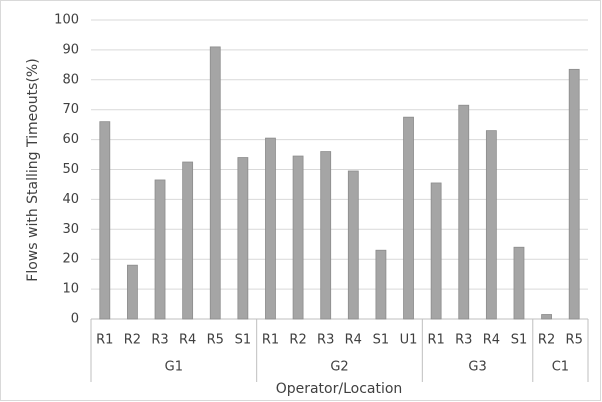 This screenshot has height=402, width=602. Describe the element at coordinates (66, 20) in the screenshot. I see `y-tick-label: 100` at that location.